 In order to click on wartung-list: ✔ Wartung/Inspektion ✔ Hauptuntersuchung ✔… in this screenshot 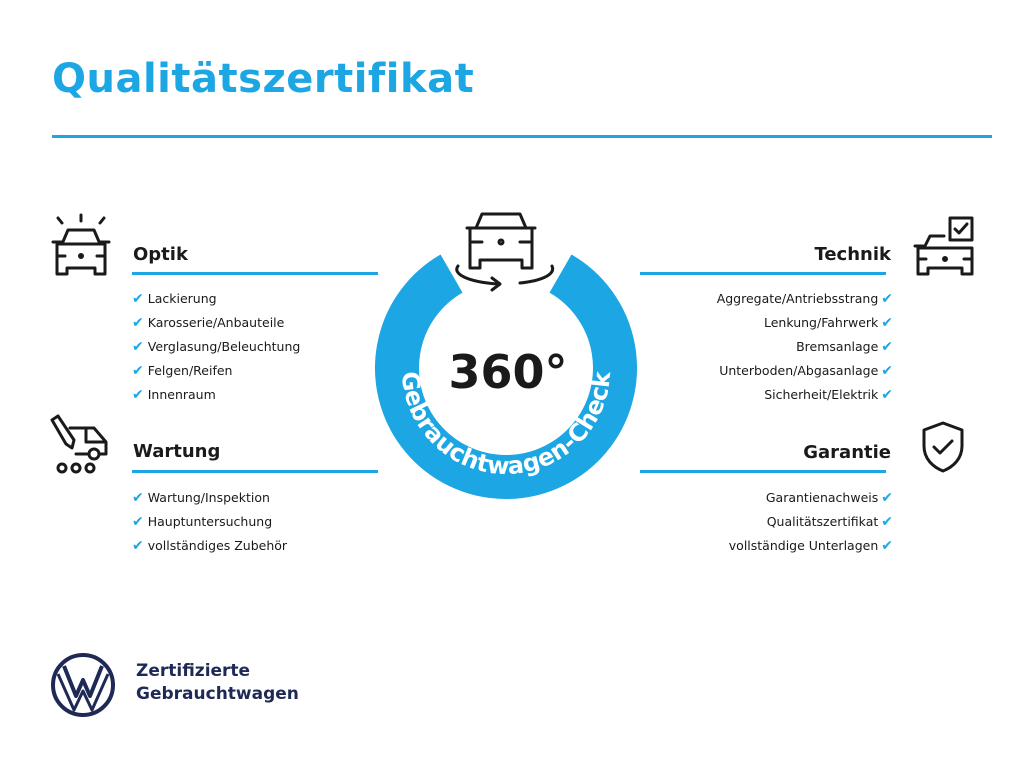, I will do `click(209, 522)`.